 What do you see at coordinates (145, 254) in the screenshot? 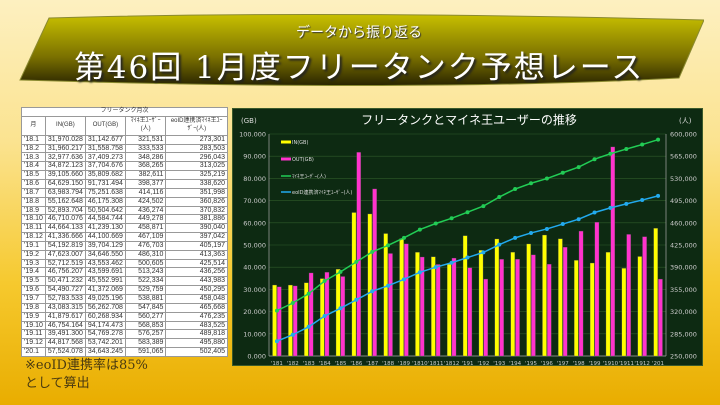
I see `table-cell: 486,310` at bounding box center [145, 254].